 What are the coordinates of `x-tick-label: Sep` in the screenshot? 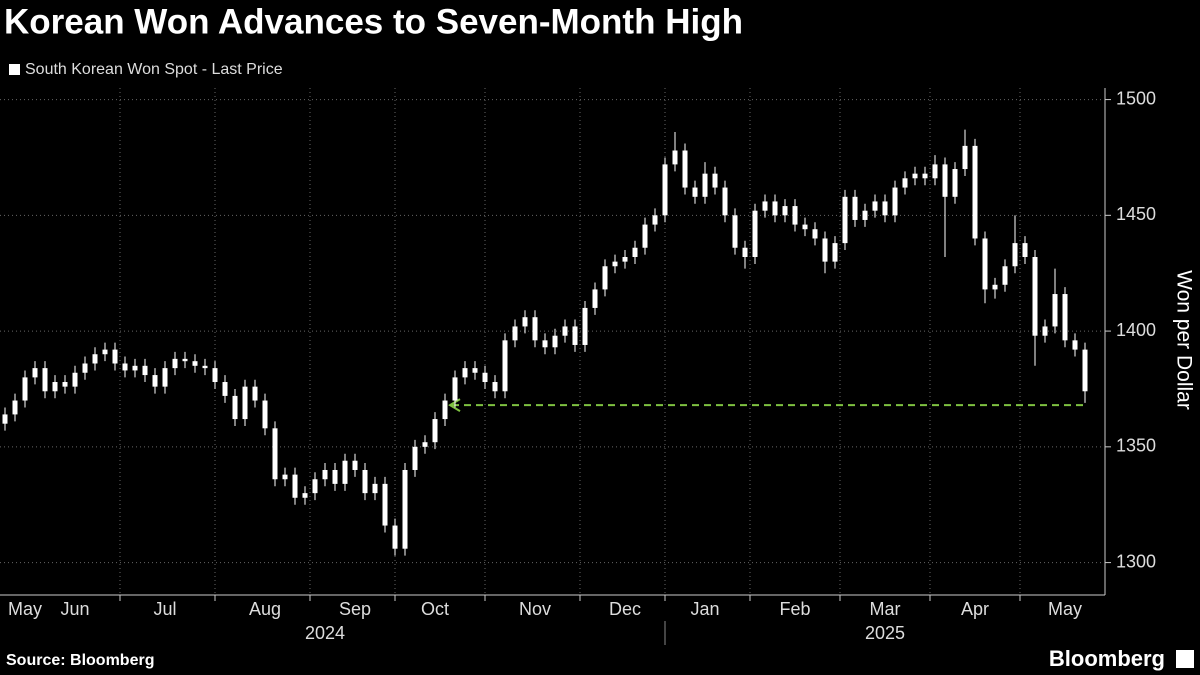 It's located at (355, 609).